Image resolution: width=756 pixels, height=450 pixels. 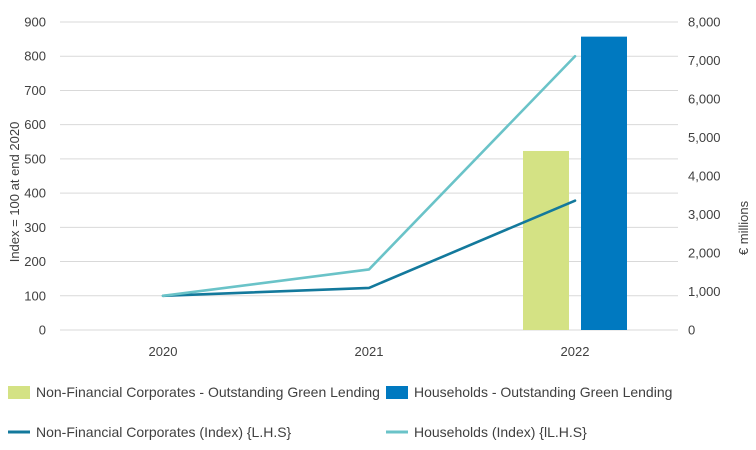 I want to click on right-tick-label: 8,000, so click(x=704, y=22).